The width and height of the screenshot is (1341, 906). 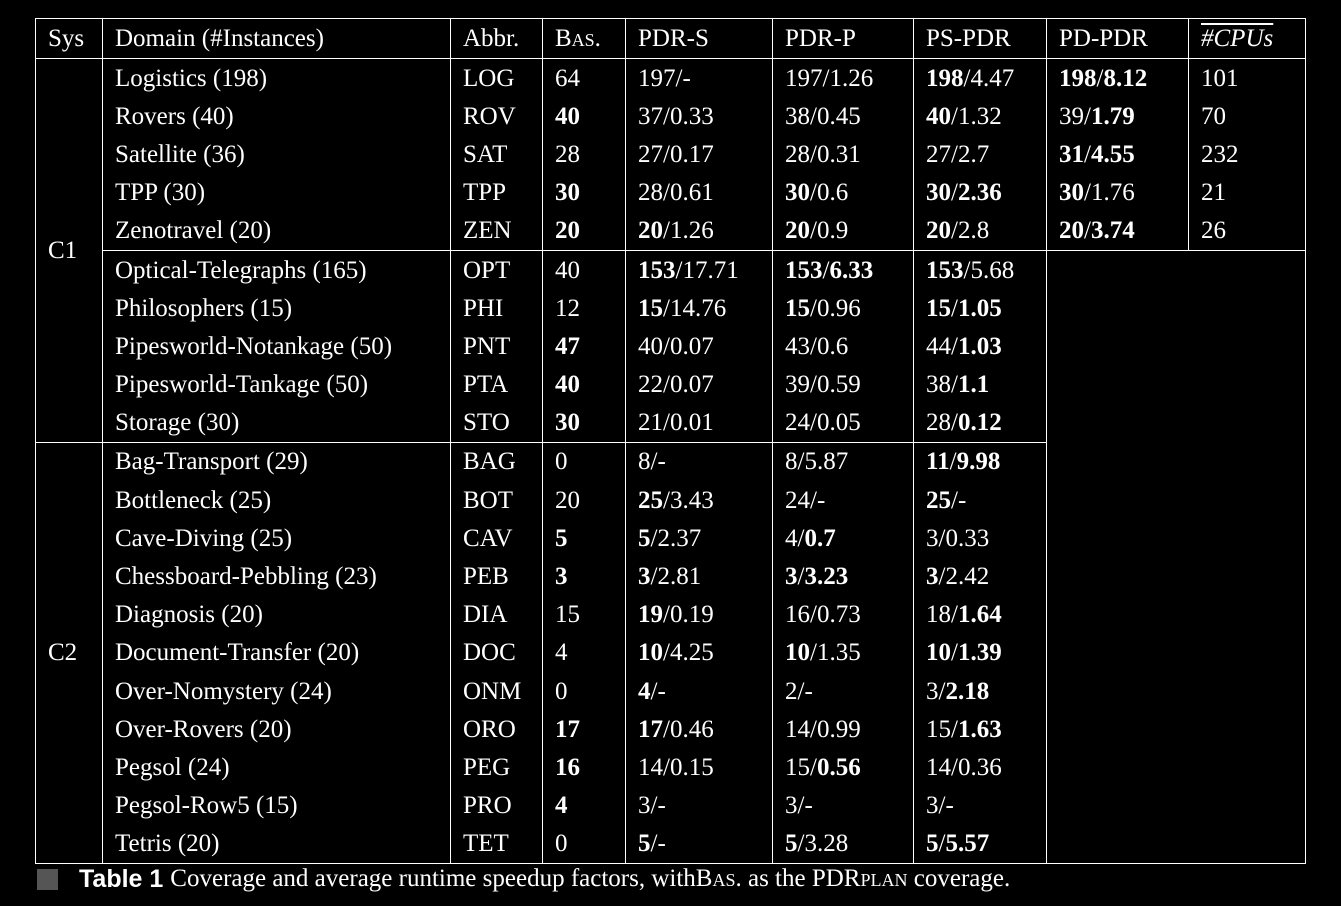 What do you see at coordinates (973, 154) in the screenshot?
I see `ps-pdr-cell-speedup: 2.7` at bounding box center [973, 154].